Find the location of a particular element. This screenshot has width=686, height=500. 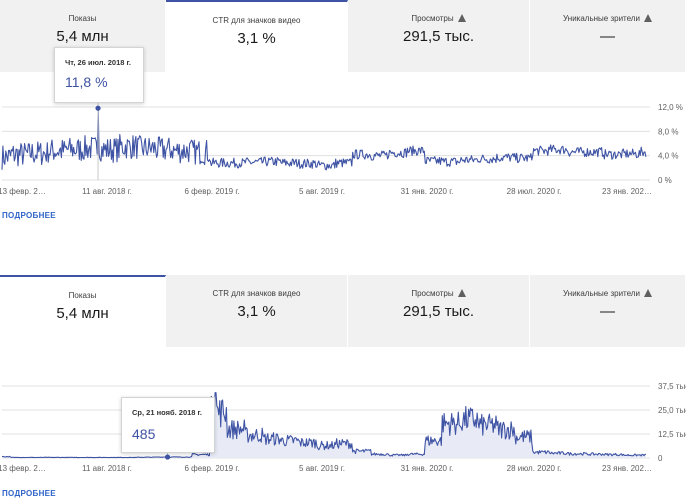

y-axis-tick-label: 0 is located at coordinates (660, 458).